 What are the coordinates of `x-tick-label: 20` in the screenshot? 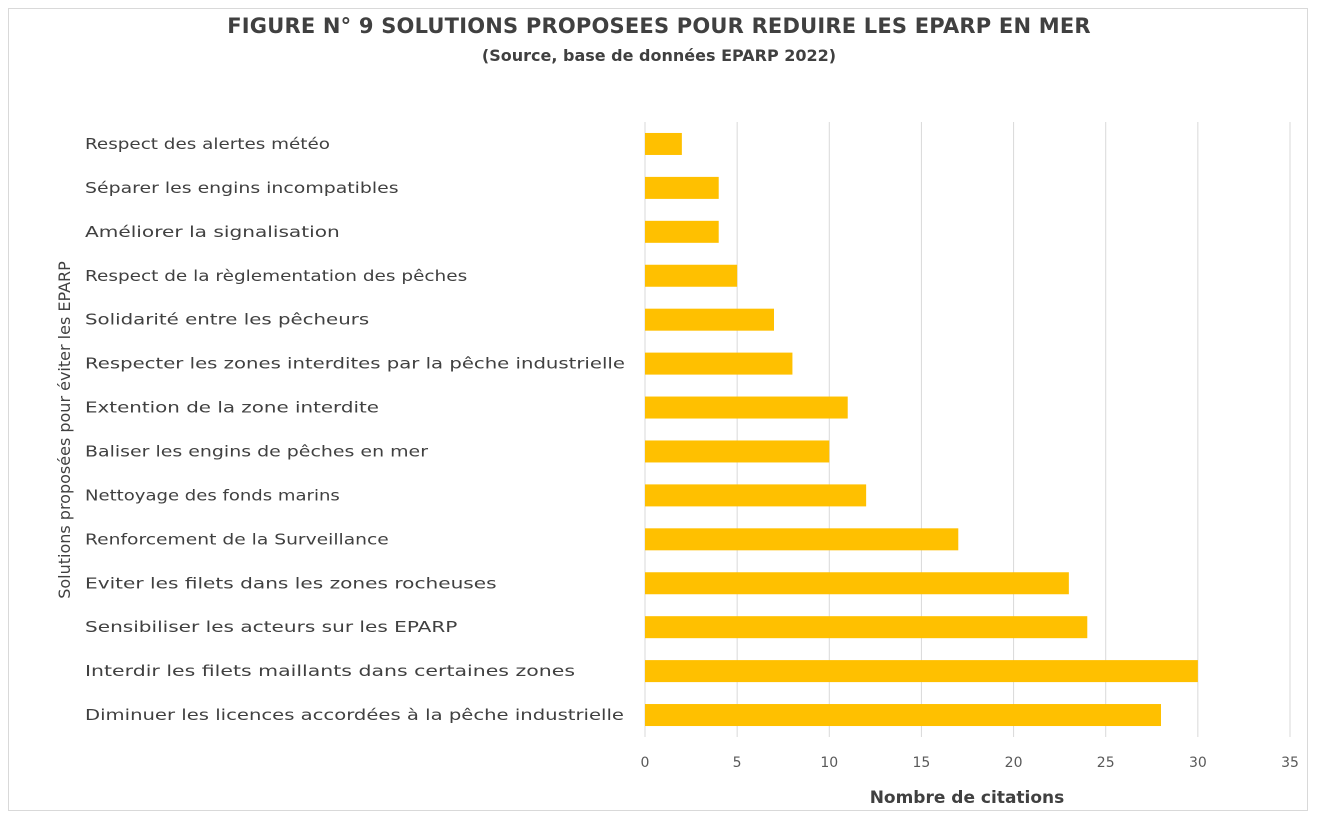 It's located at (1014, 763).